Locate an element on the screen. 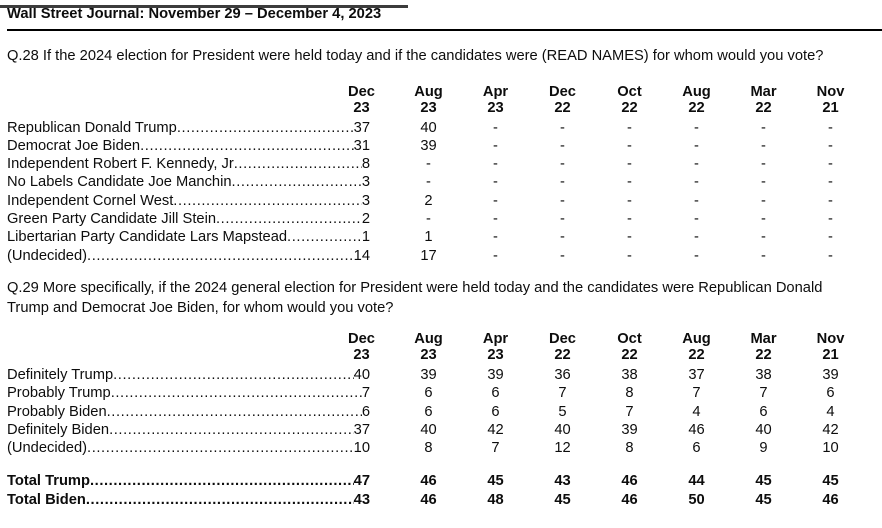 The height and width of the screenshot is (528, 882). value-cell: 5 is located at coordinates (562, 411).